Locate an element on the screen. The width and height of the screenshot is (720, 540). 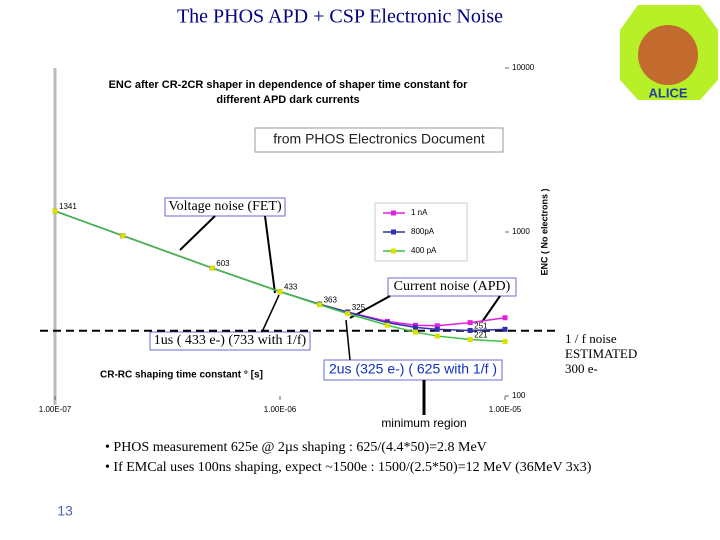
y-tick-label: 100 is located at coordinates (519, 395).